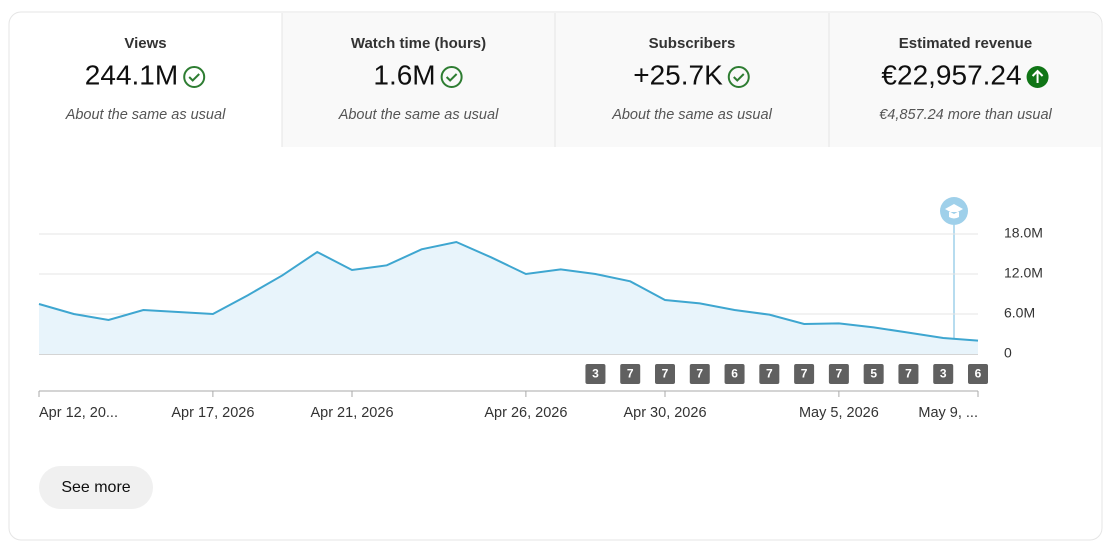 This screenshot has width=1107, height=545. I want to click on x-tick-label: Apr 21, 2026, so click(351, 413).